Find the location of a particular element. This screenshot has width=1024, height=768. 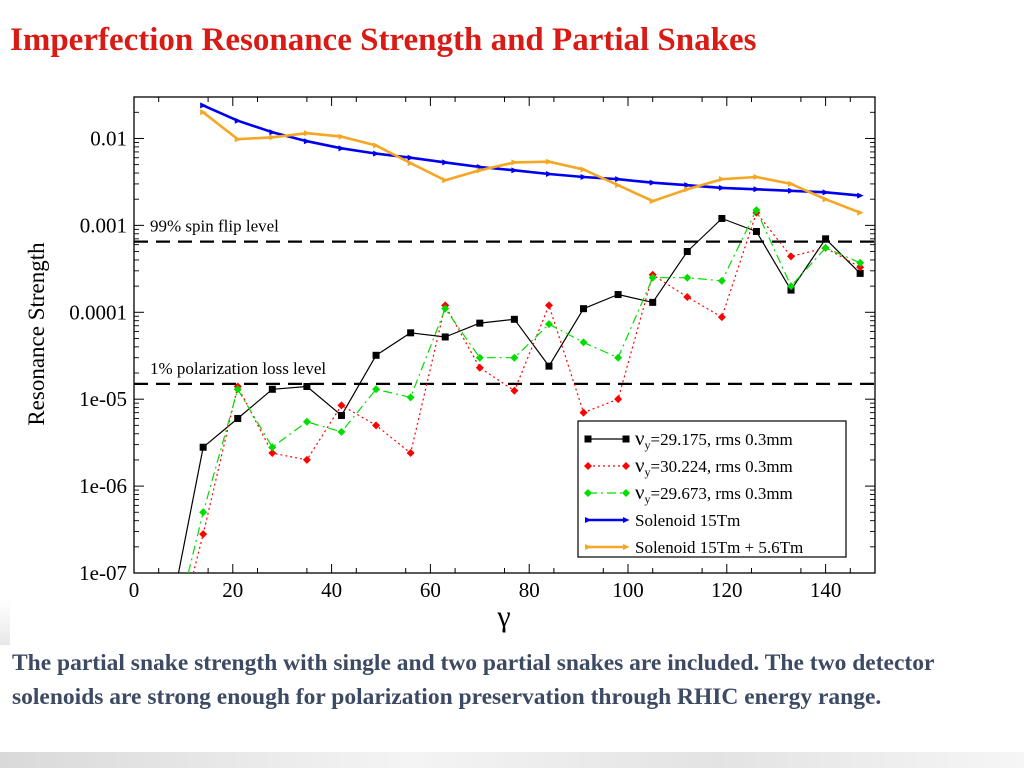

x-axis-label: γ is located at coordinates (503, 616).